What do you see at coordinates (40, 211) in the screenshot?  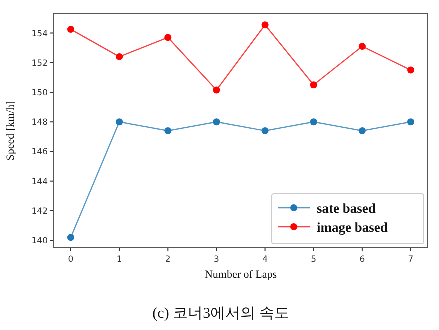 I see `y-tick-label: 142` at bounding box center [40, 211].